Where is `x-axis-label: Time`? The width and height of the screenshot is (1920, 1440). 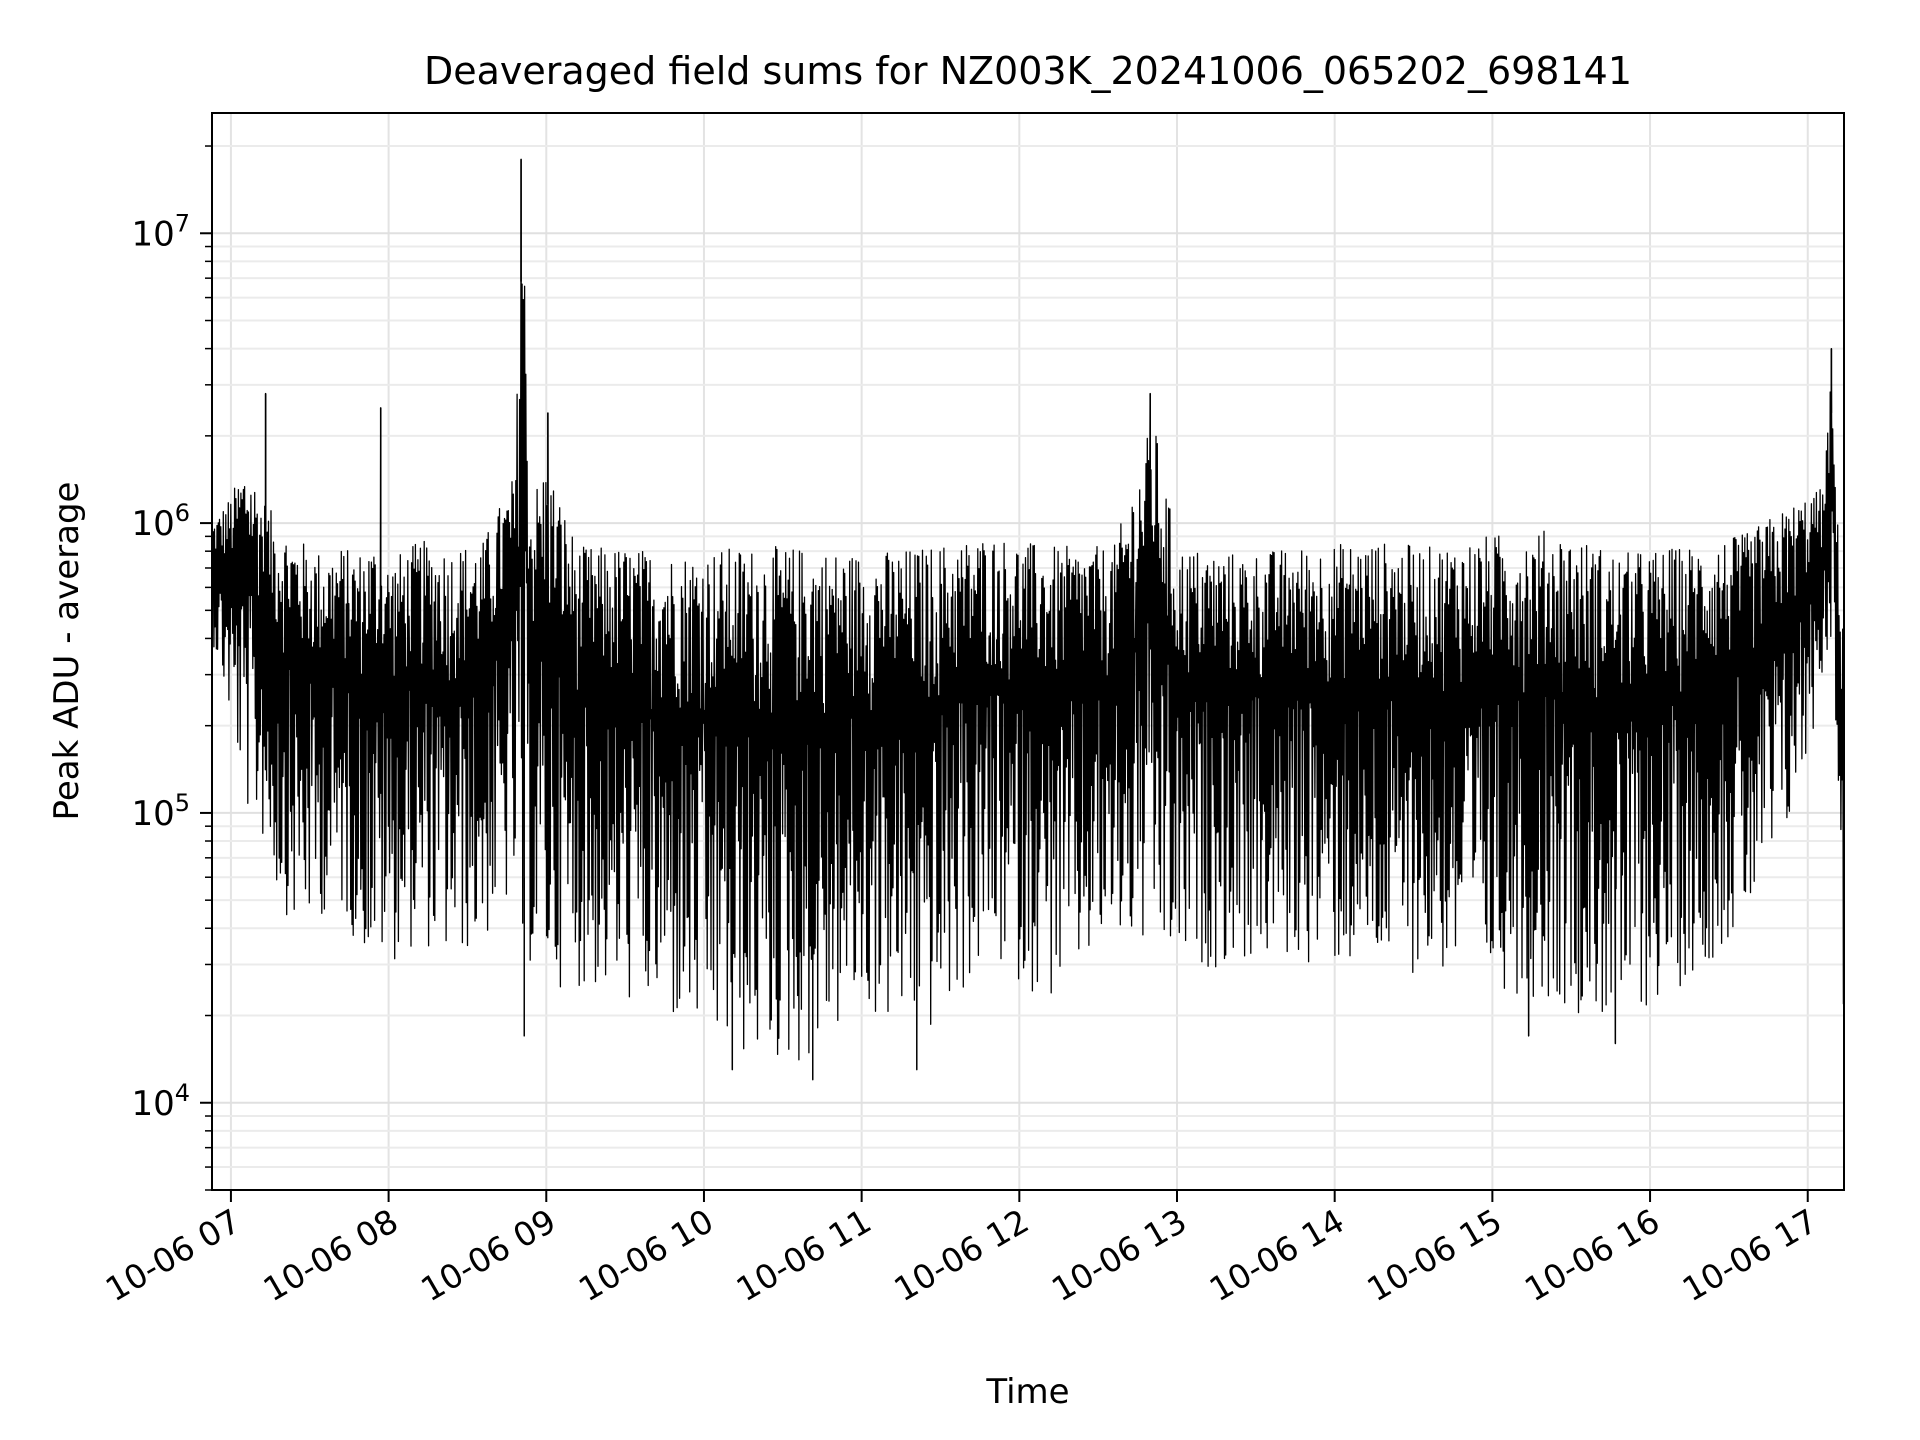 x-axis-label: Time is located at coordinates (1027, 1392).